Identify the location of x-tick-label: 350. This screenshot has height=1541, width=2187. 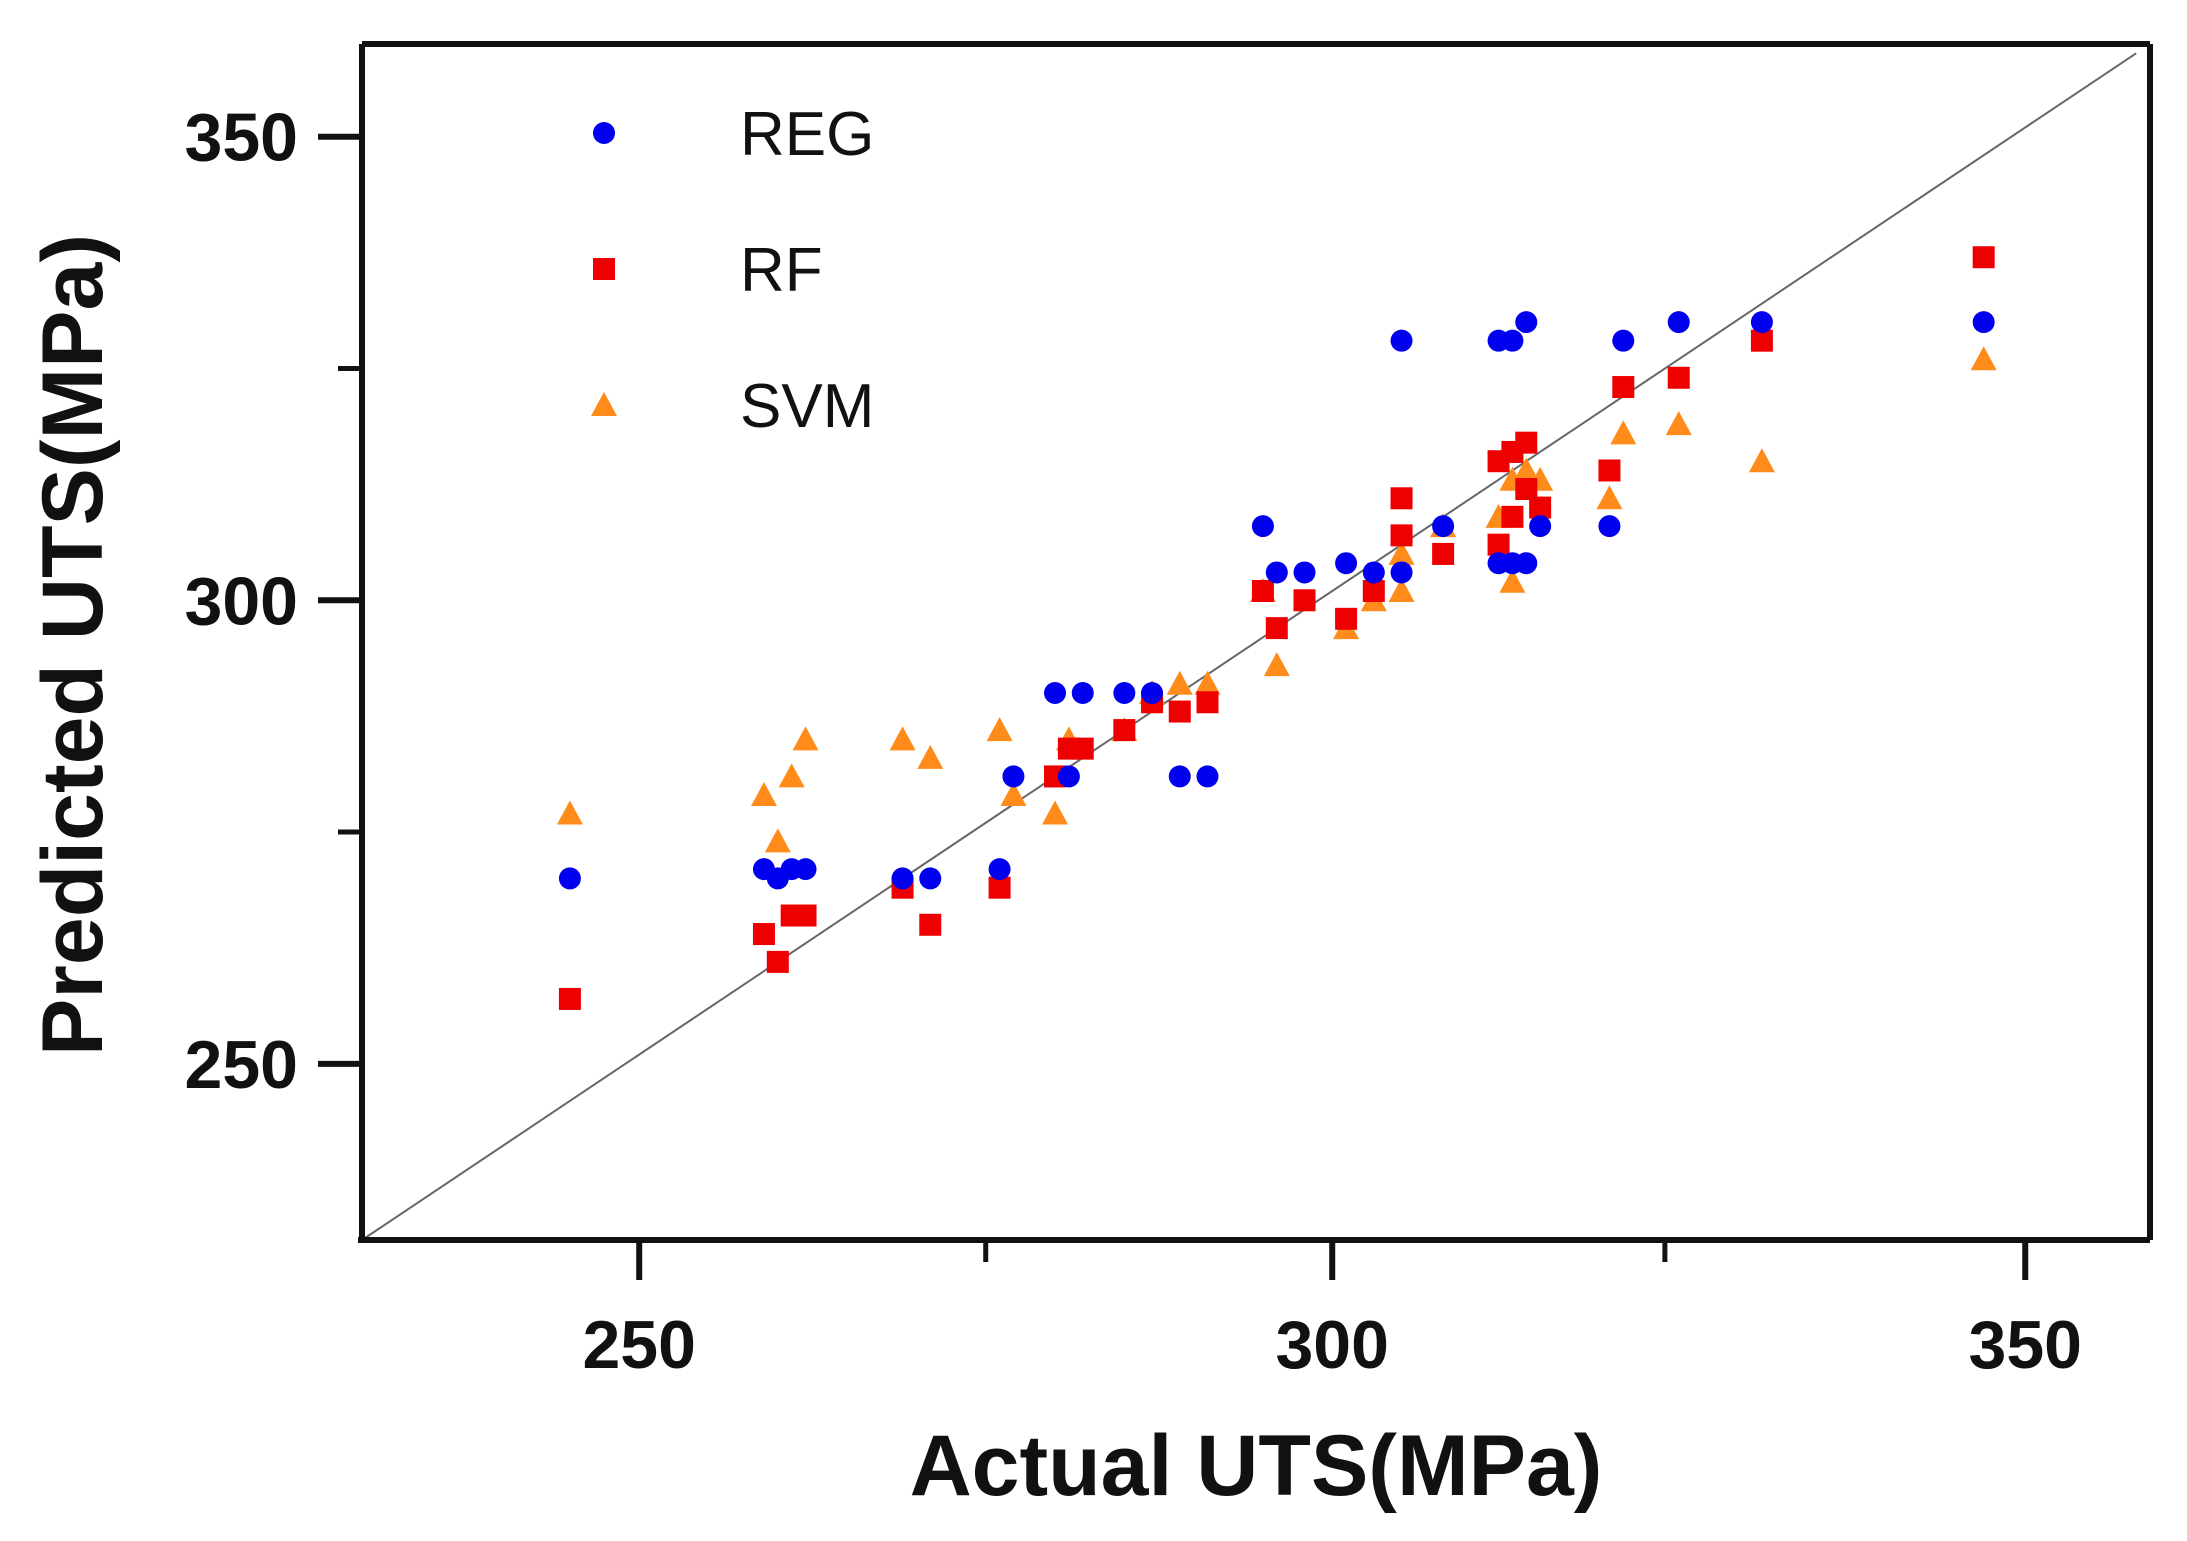
(2025, 1345).